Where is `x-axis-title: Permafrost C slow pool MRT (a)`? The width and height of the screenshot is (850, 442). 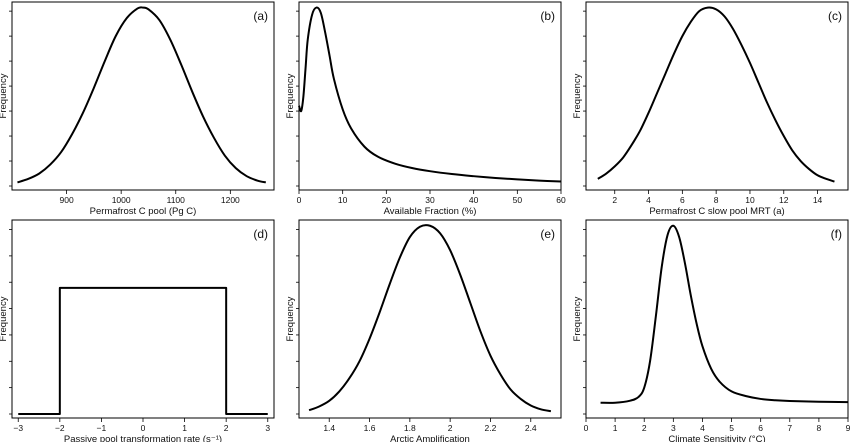 x-axis-title: Permafrost C slow pool MRT (a) is located at coordinates (716, 211).